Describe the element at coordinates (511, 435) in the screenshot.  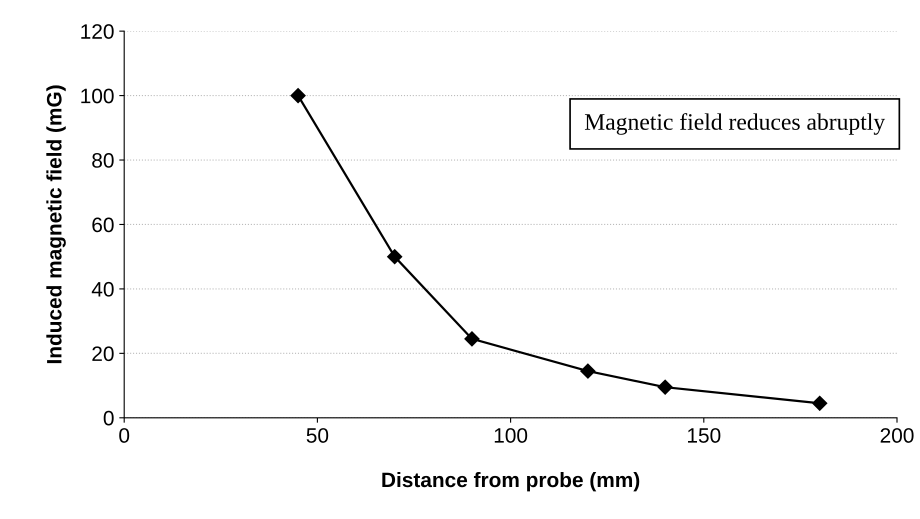
I see `x-tick-label: 100` at that location.